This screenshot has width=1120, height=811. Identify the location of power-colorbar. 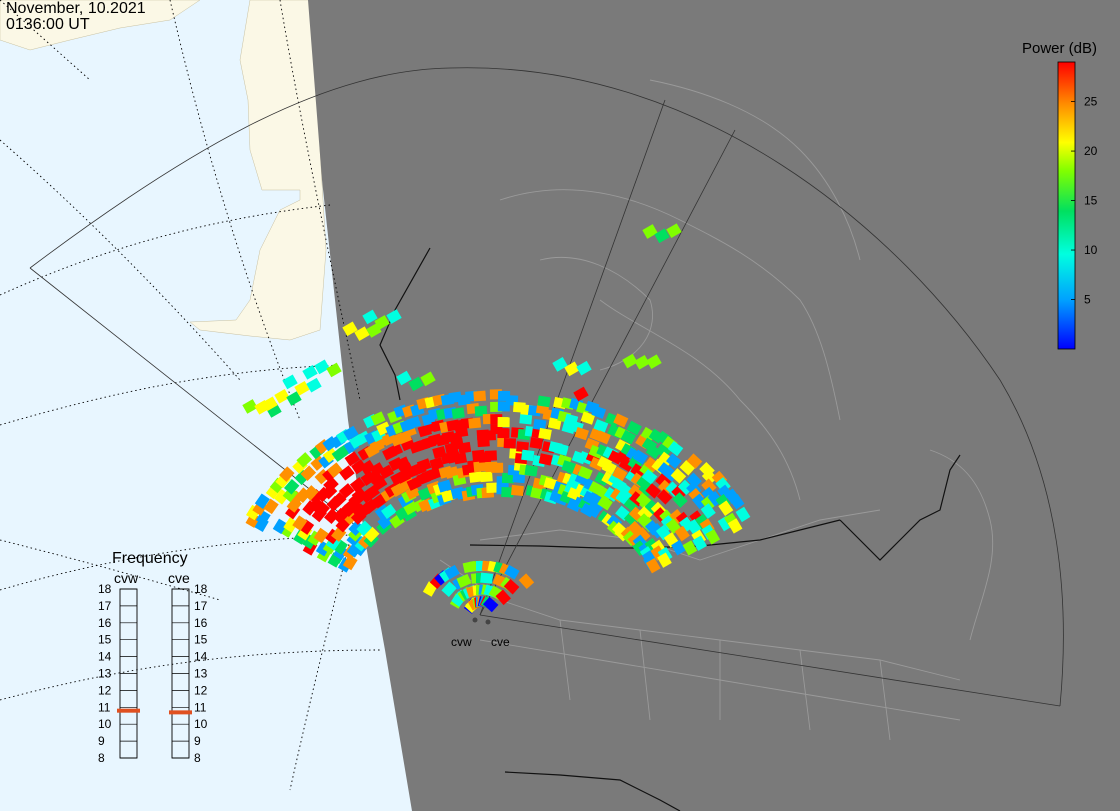
(1066, 205).